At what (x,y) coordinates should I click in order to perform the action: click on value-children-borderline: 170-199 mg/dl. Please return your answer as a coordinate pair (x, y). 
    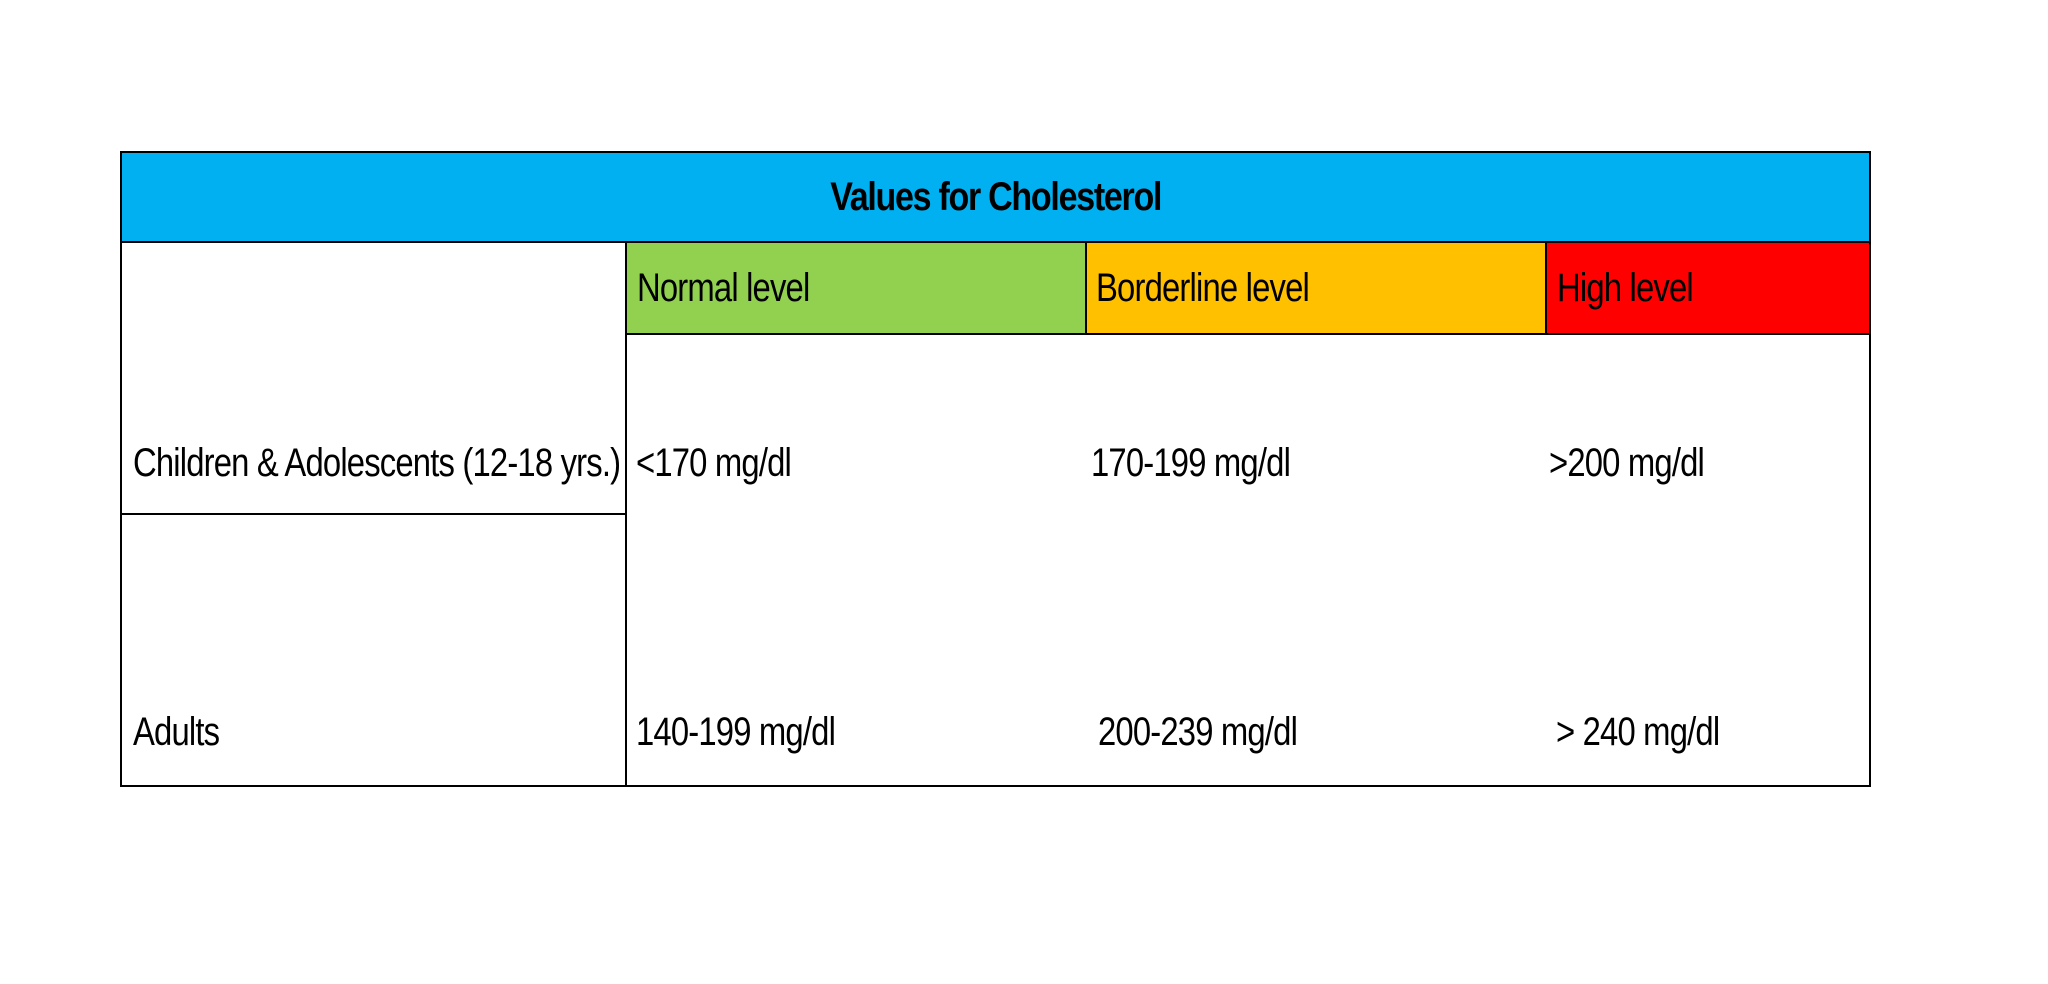
    Looking at the image, I should click on (1212, 463).